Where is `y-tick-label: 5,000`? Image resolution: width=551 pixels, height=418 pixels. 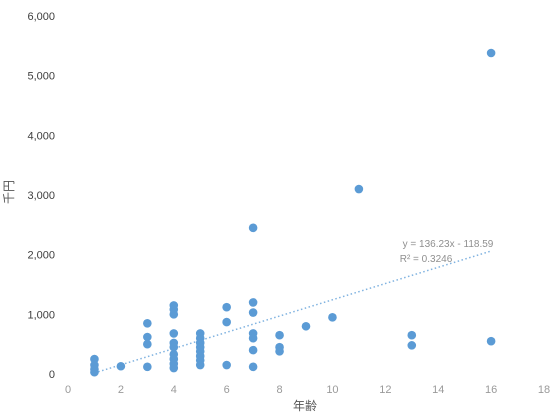 y-tick-label: 5,000 is located at coordinates (41, 77).